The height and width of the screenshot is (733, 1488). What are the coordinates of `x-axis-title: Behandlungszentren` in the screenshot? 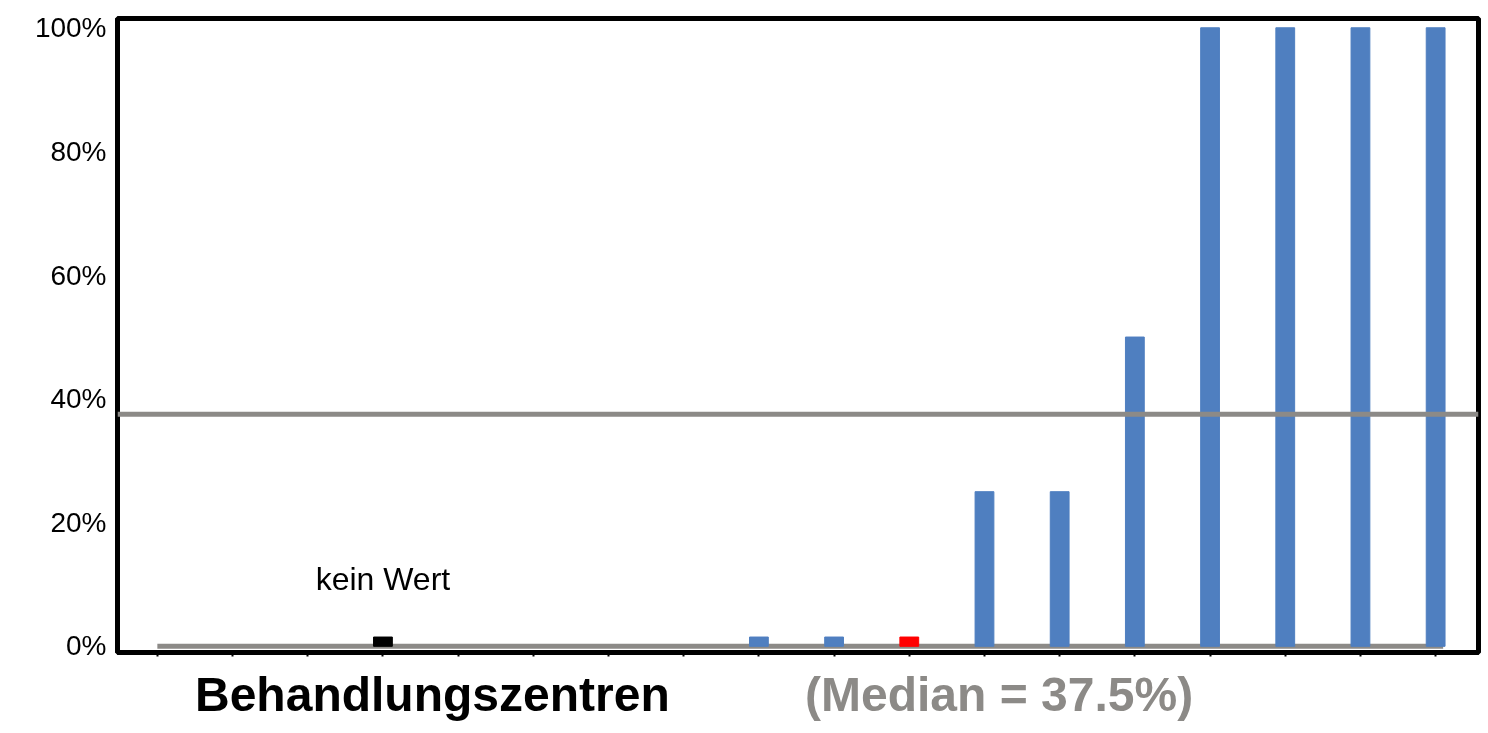 It's located at (432, 695).